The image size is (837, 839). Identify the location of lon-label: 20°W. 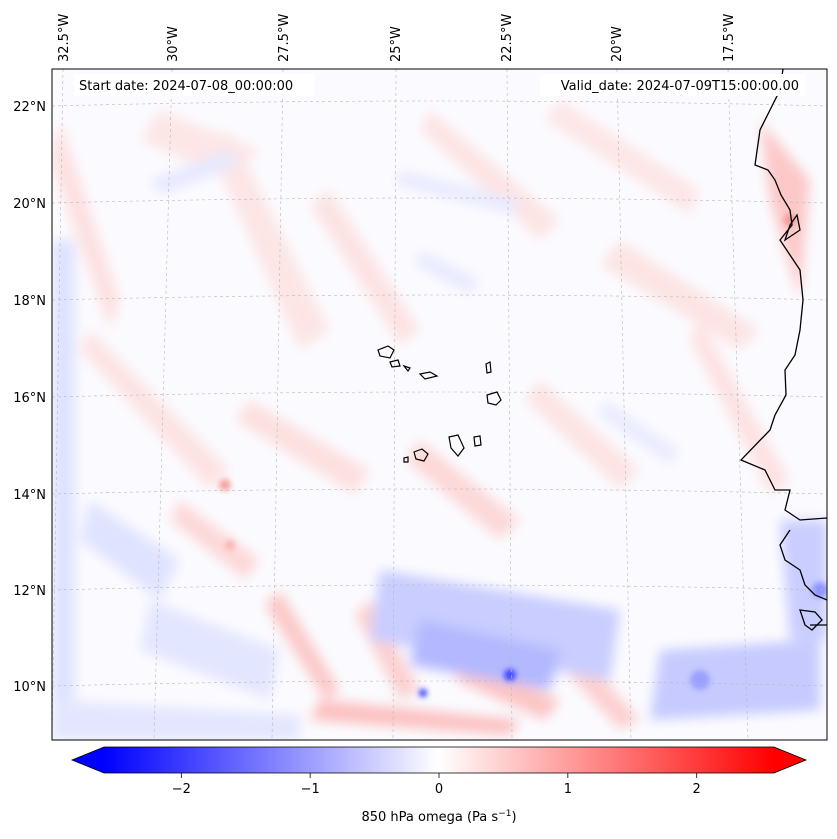
(617, 44).